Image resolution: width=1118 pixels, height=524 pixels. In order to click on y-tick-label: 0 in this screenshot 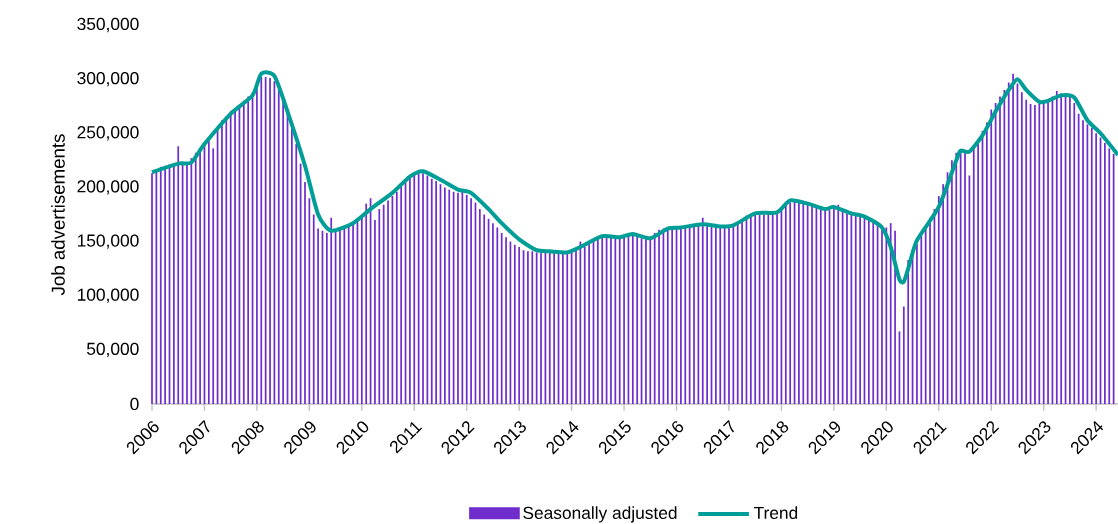, I will do `click(134, 404)`.